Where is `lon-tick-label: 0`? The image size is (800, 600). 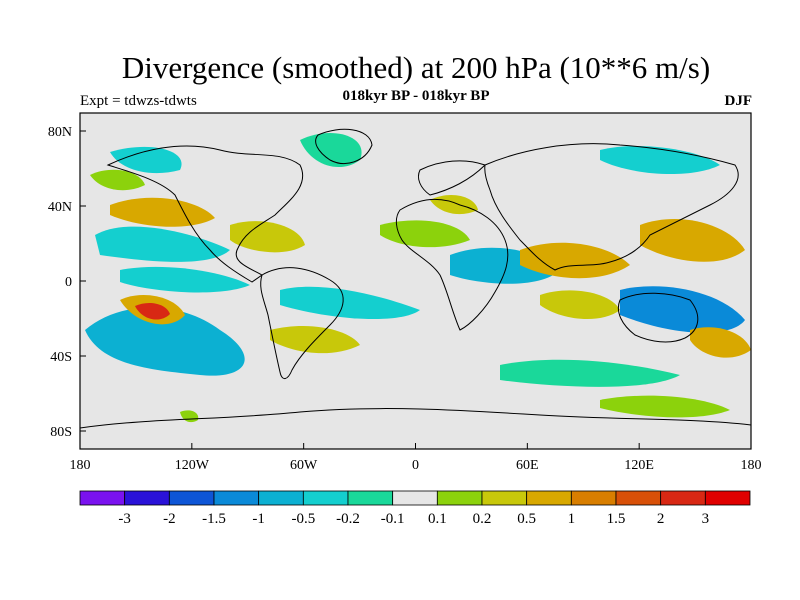
lon-tick-label: 0 is located at coordinates (415, 465).